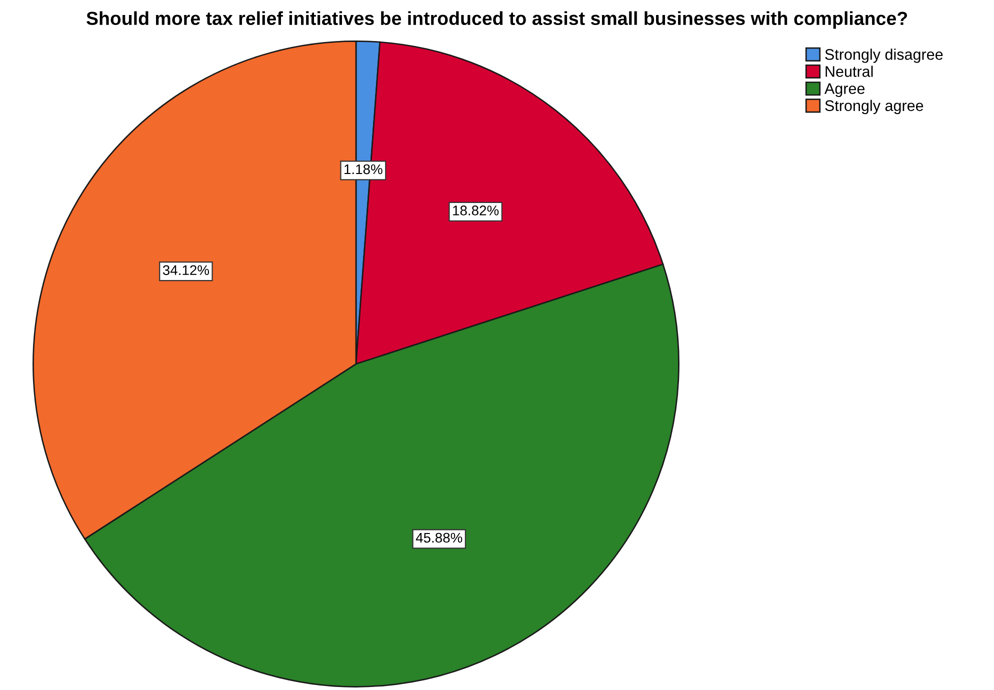 The width and height of the screenshot is (994, 690). What do you see at coordinates (874, 107) in the screenshot?
I see `legend-label: Strongly agree` at bounding box center [874, 107].